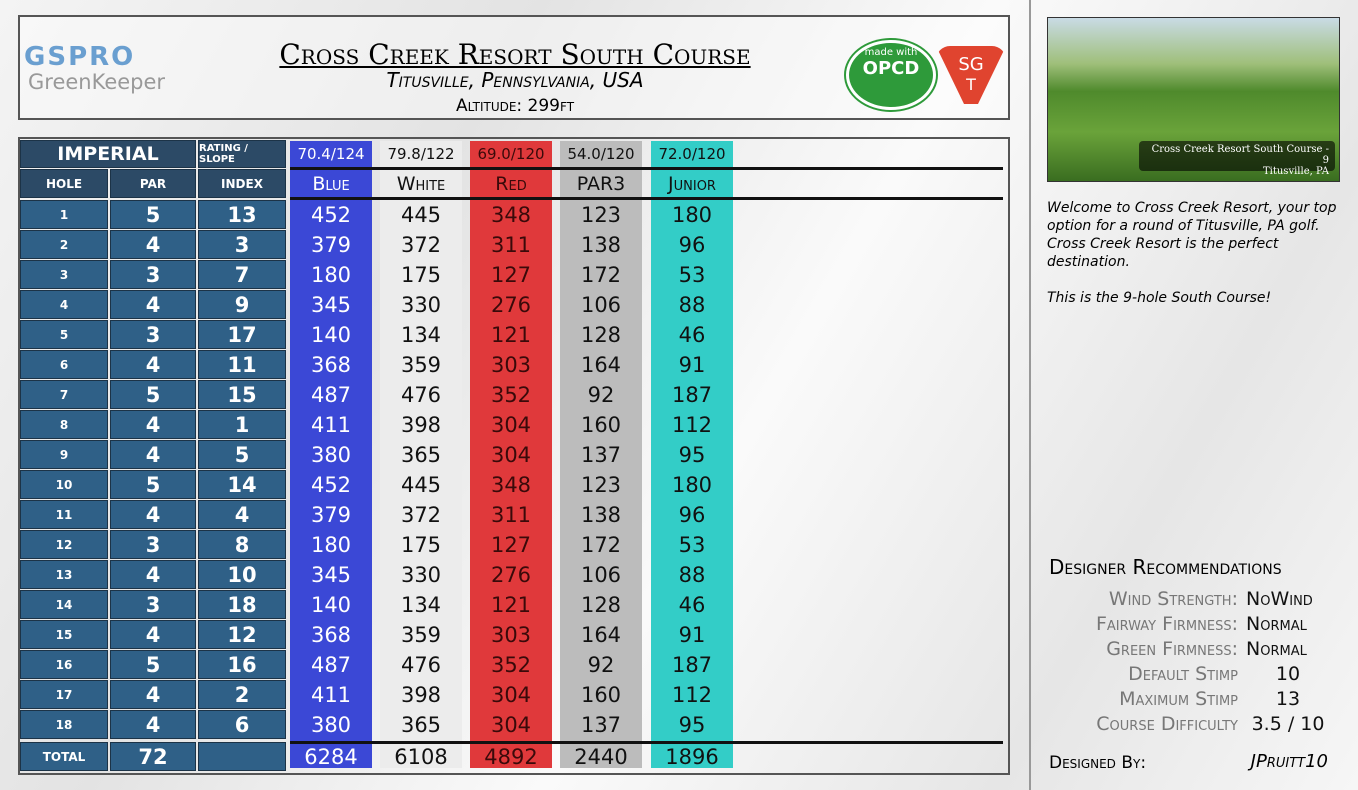 Image resolution: width=1358 pixels, height=790 pixels. I want to click on designer-label: Designed By:, so click(1098, 763).